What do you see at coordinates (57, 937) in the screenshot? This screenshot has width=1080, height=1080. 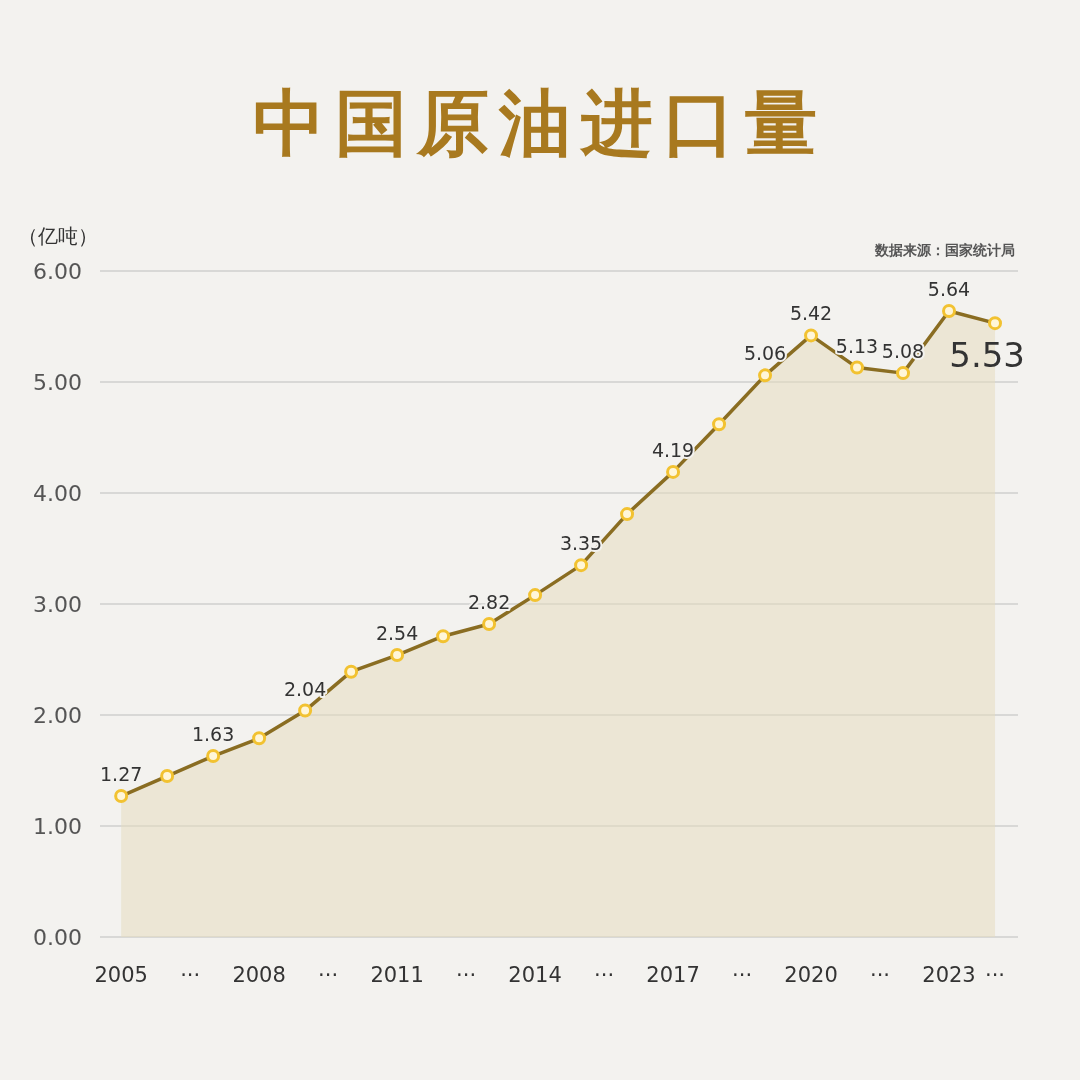 I see `y-tick-label: 0.00` at bounding box center [57, 937].